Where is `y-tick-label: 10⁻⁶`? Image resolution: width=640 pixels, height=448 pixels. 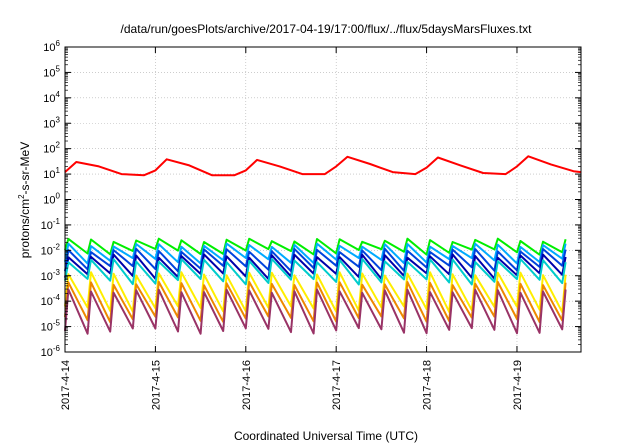 y-tick-label: 10⁻⁶ is located at coordinates (51, 351).